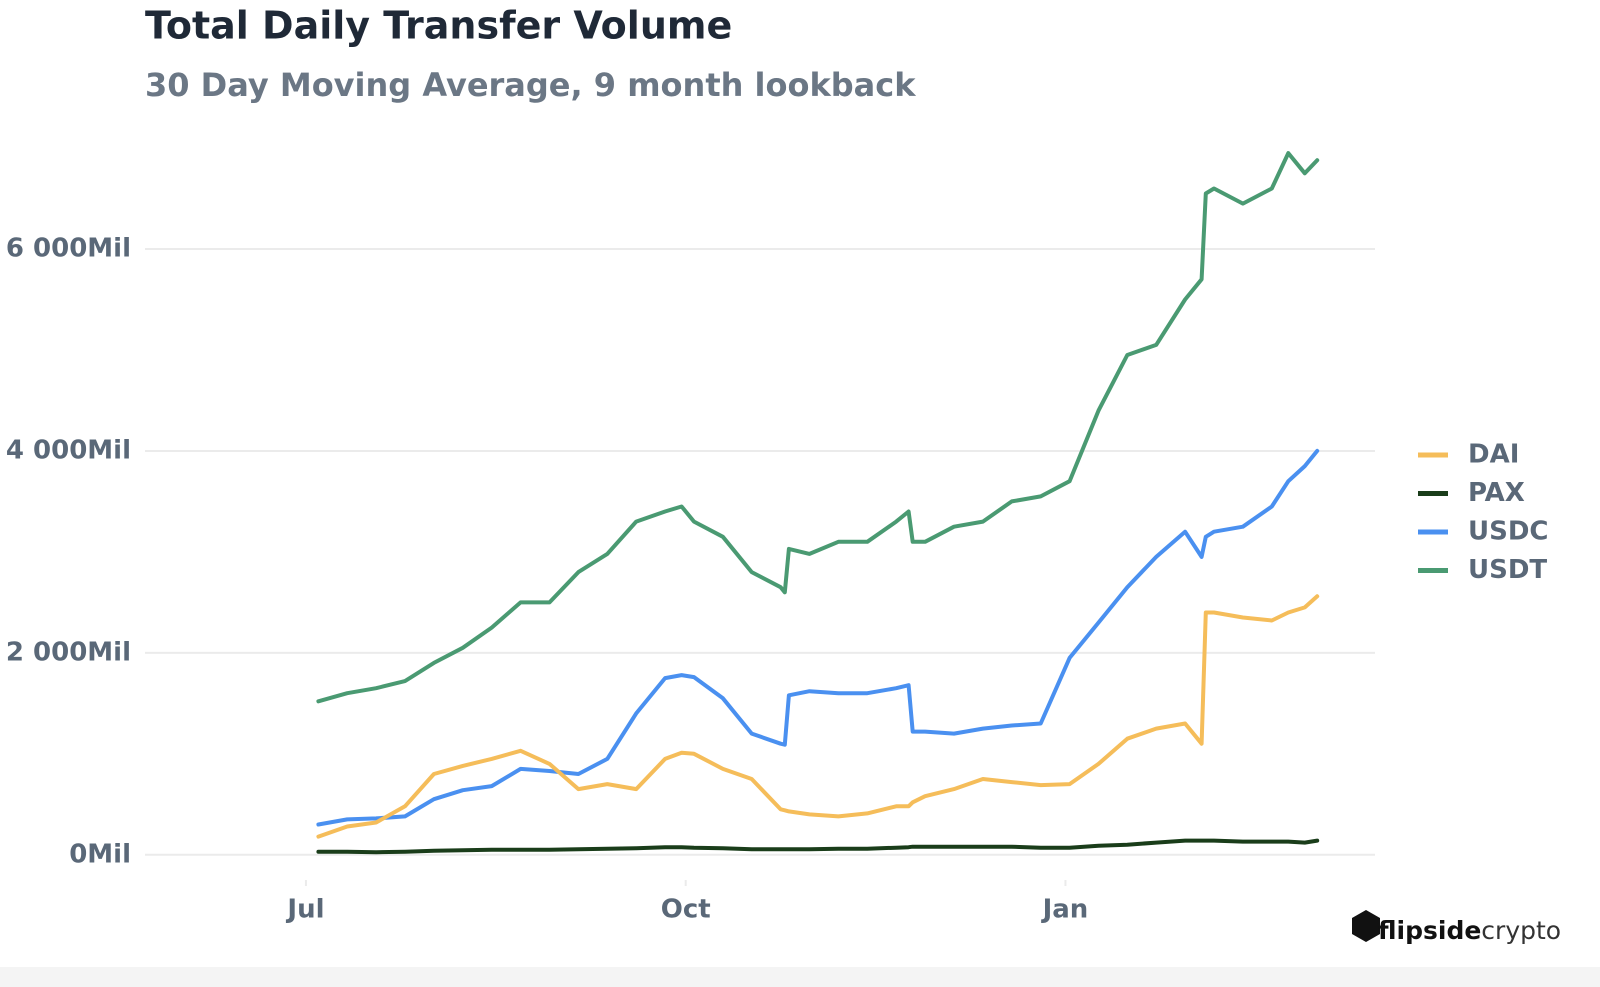  What do you see at coordinates (68, 249) in the screenshot?
I see `y-tick-label: 6 000Mil` at bounding box center [68, 249].